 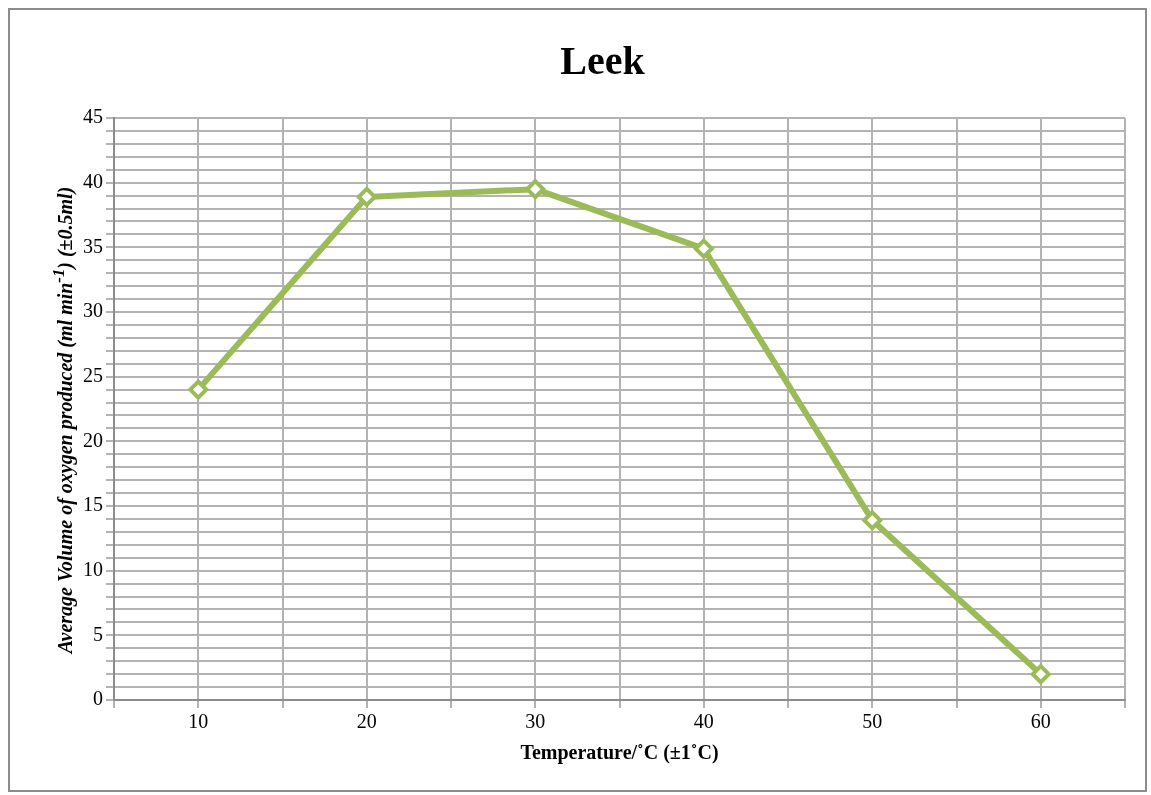 I want to click on x-axis-title: Temperature/˚C (±1˚C), so click(x=619, y=753).